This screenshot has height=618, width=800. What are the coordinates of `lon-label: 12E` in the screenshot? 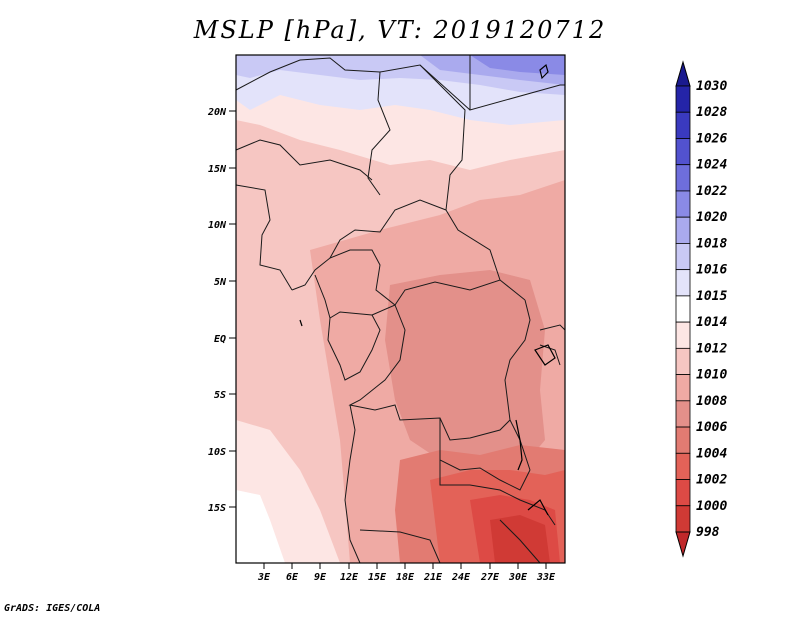 It's located at (349, 577).